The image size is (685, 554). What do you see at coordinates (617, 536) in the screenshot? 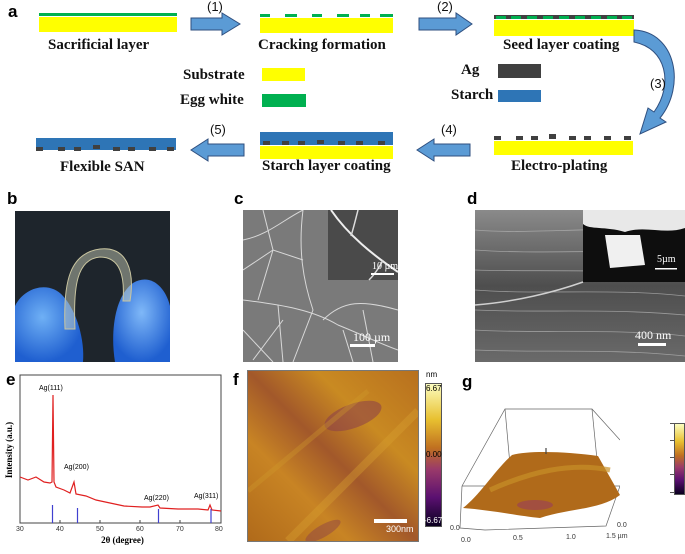
I see `x-tick: 1.5 µm` at bounding box center [617, 536].